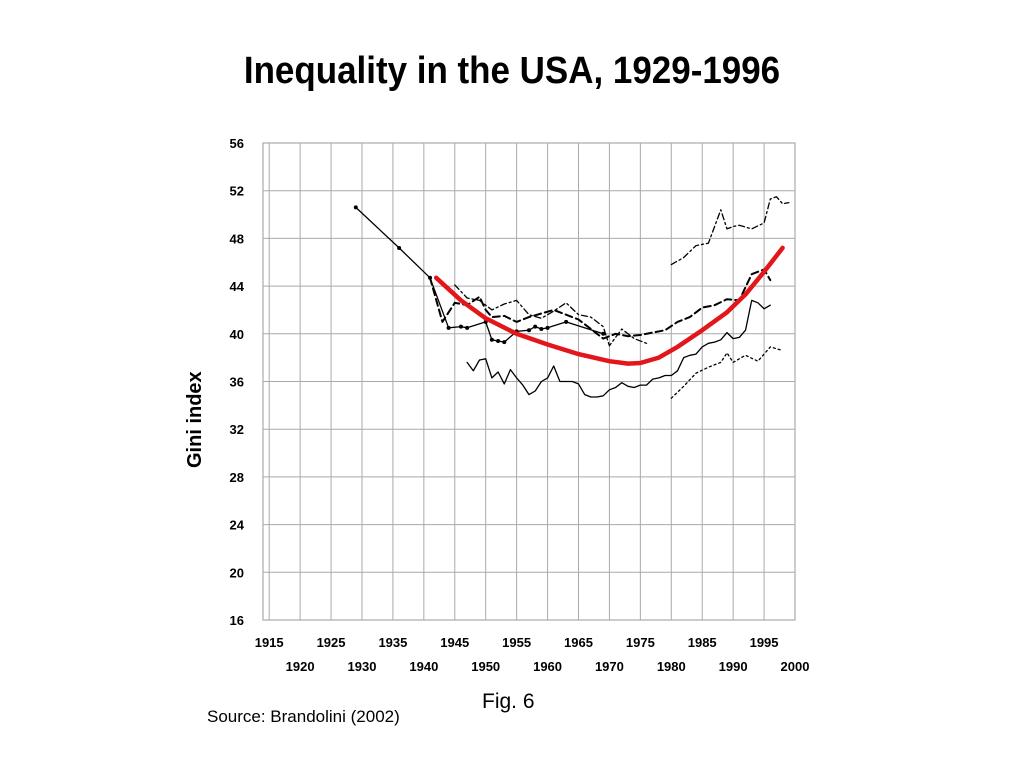 The image size is (1024, 768). What do you see at coordinates (269, 642) in the screenshot?
I see `x-tick-label: 1915` at bounding box center [269, 642].